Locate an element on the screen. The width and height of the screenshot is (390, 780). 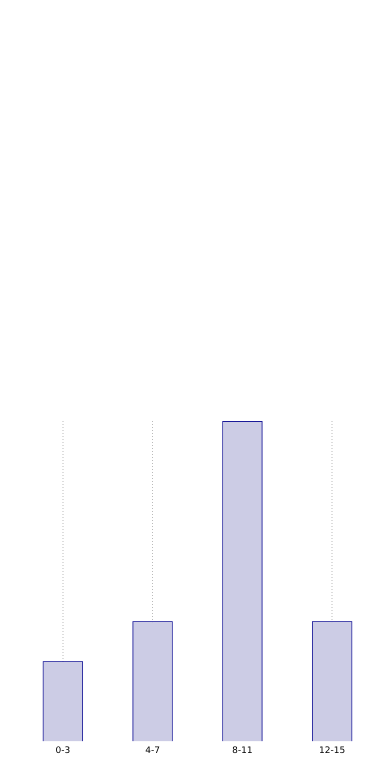
x-tick-label: 0-3 is located at coordinates (63, 751).